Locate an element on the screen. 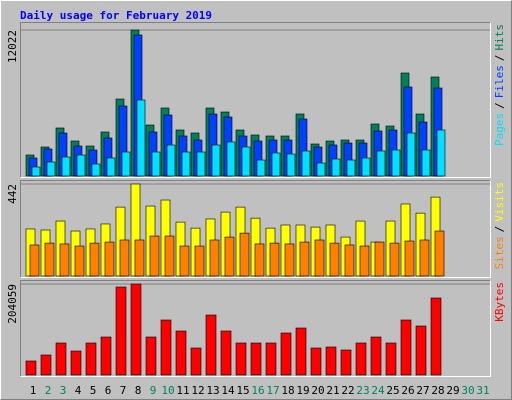  x-tick-label: 21 is located at coordinates (332, 390).